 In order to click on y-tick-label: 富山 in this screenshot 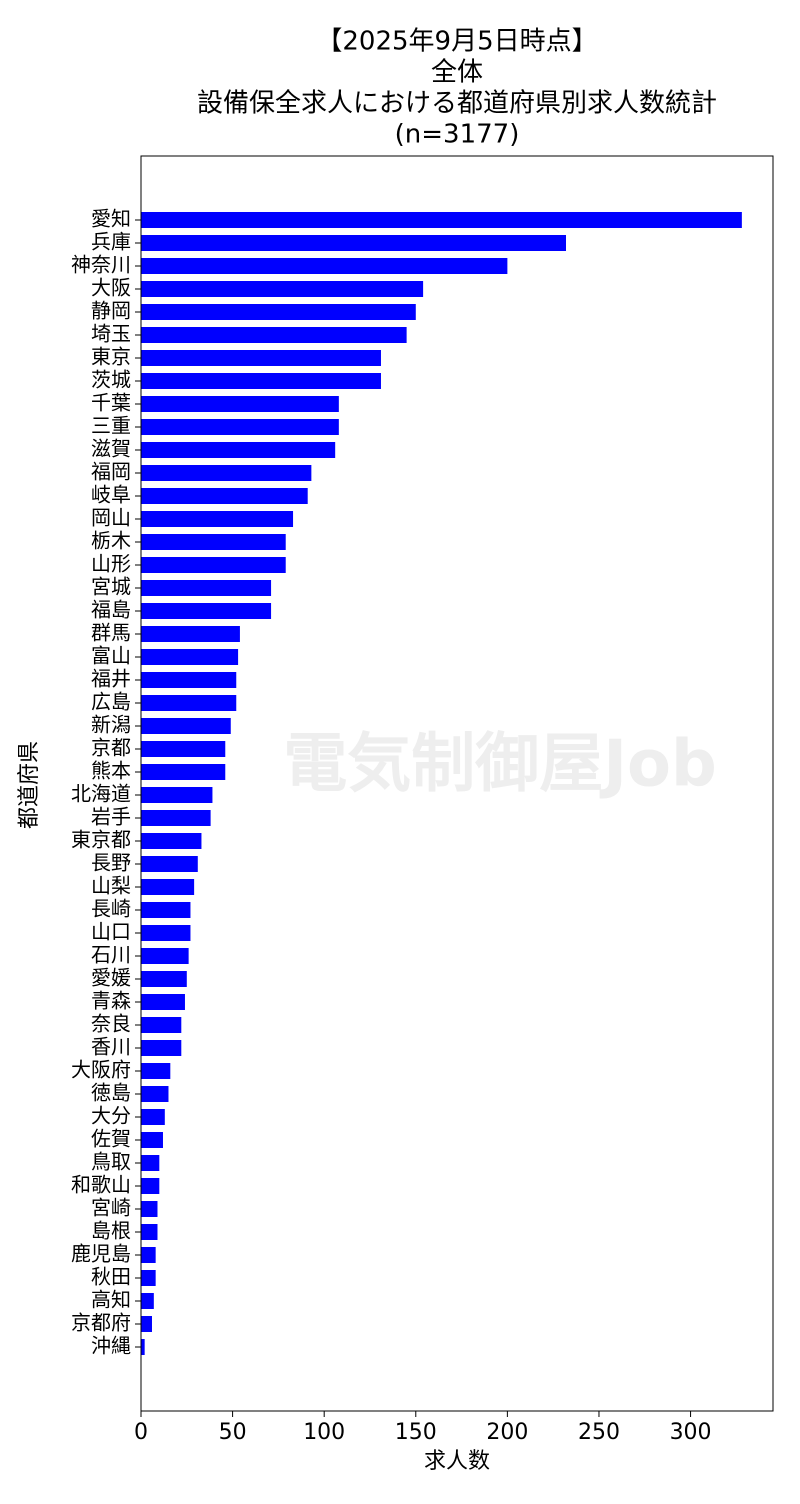, I will do `click(111, 656)`.